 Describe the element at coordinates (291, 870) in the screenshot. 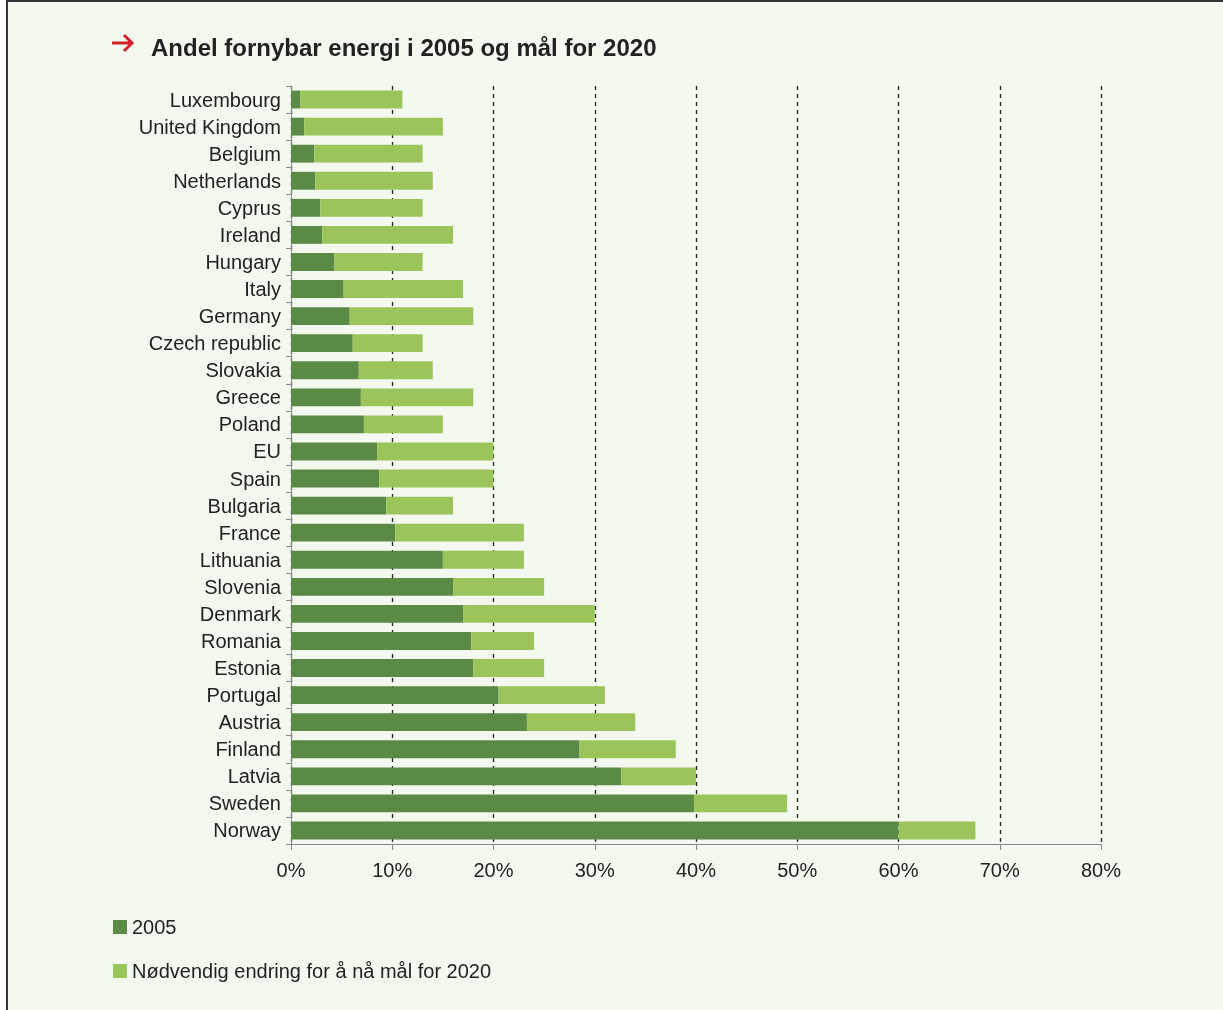

I see `x-tick-label: 0%` at that location.